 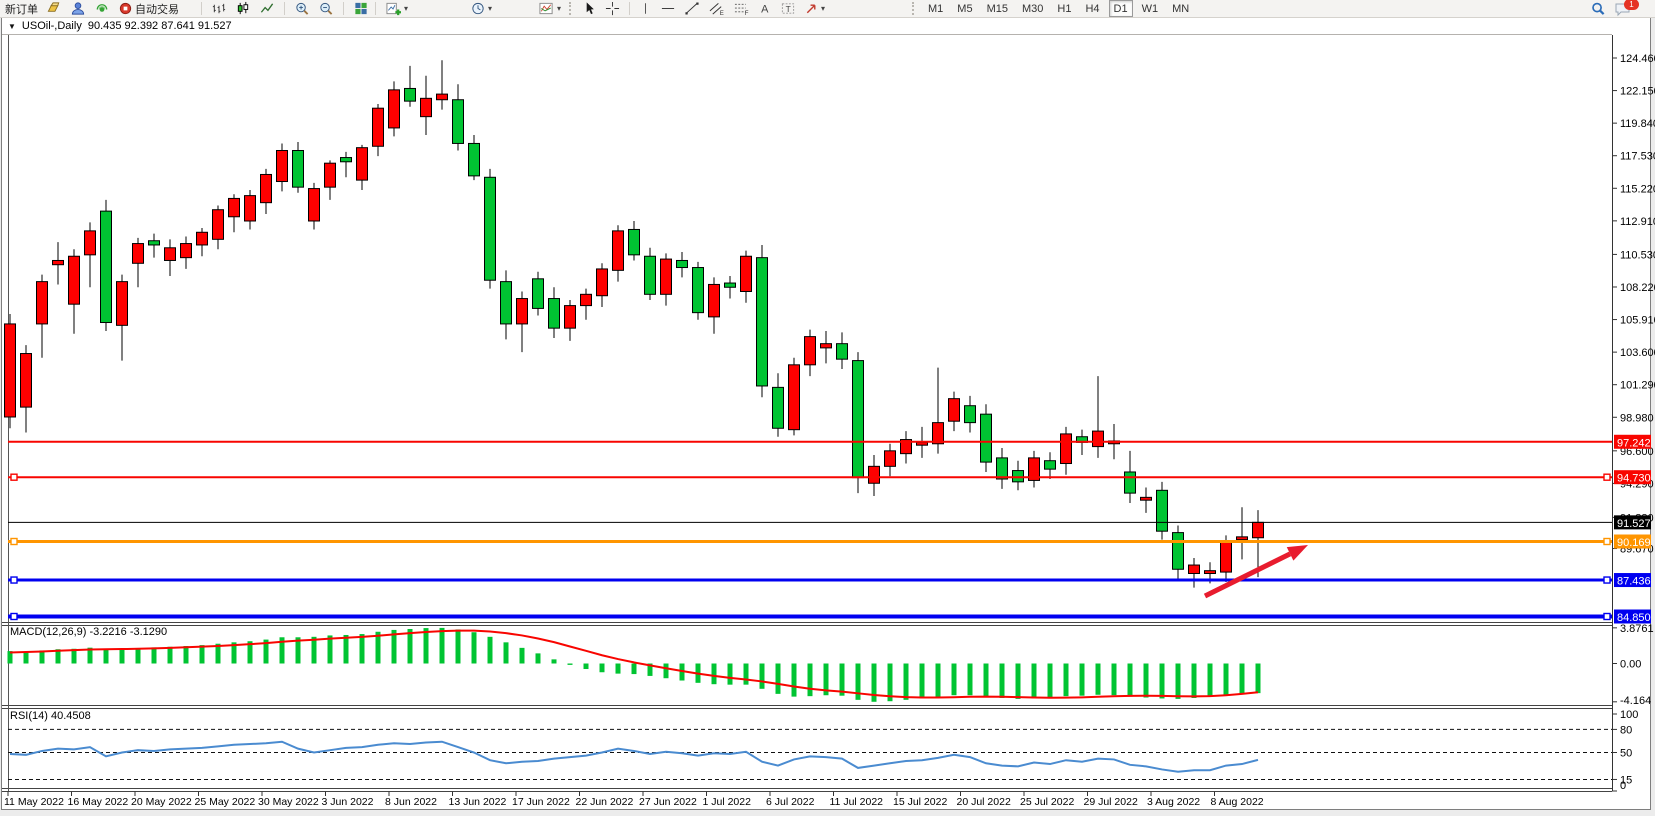 I want to click on macd-histogram, so click(x=634, y=664).